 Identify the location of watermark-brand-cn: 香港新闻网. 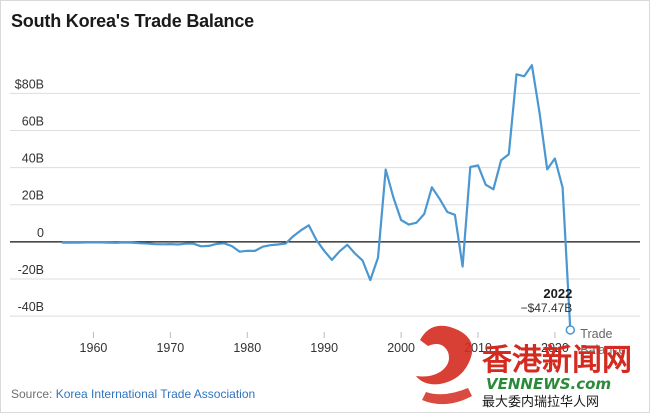
(557, 360).